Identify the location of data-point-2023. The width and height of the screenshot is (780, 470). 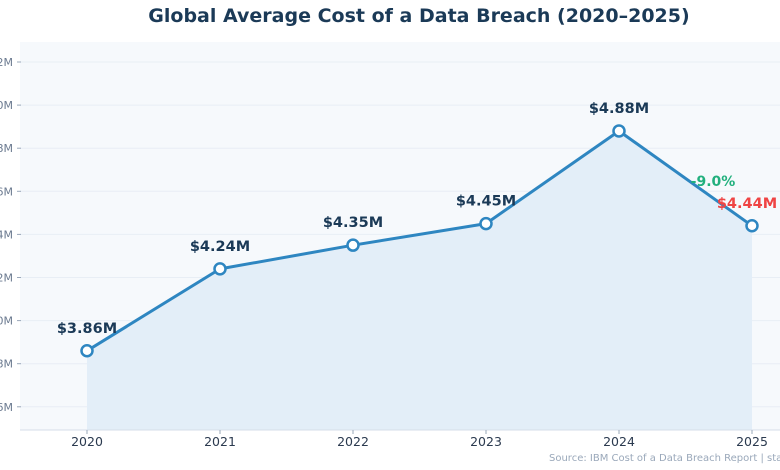
(486, 223).